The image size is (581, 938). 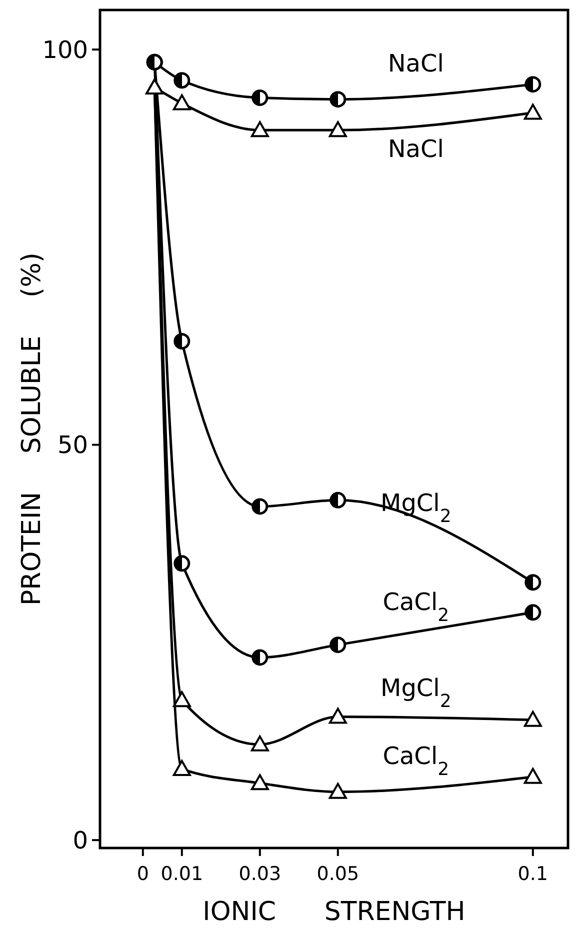 I want to click on x-tick-label: 0.1, so click(x=533, y=874).